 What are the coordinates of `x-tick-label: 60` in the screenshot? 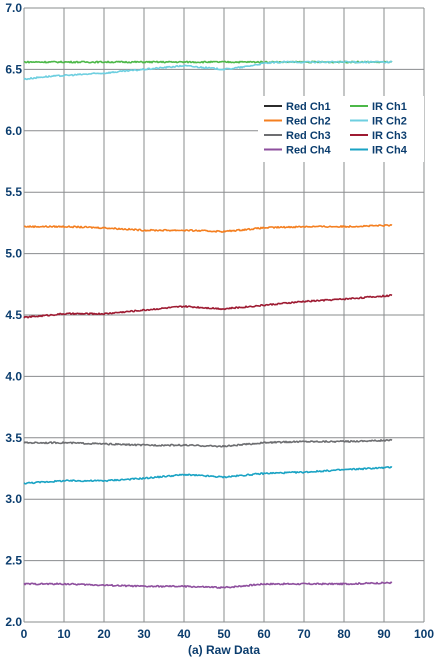 It's located at (264, 634).